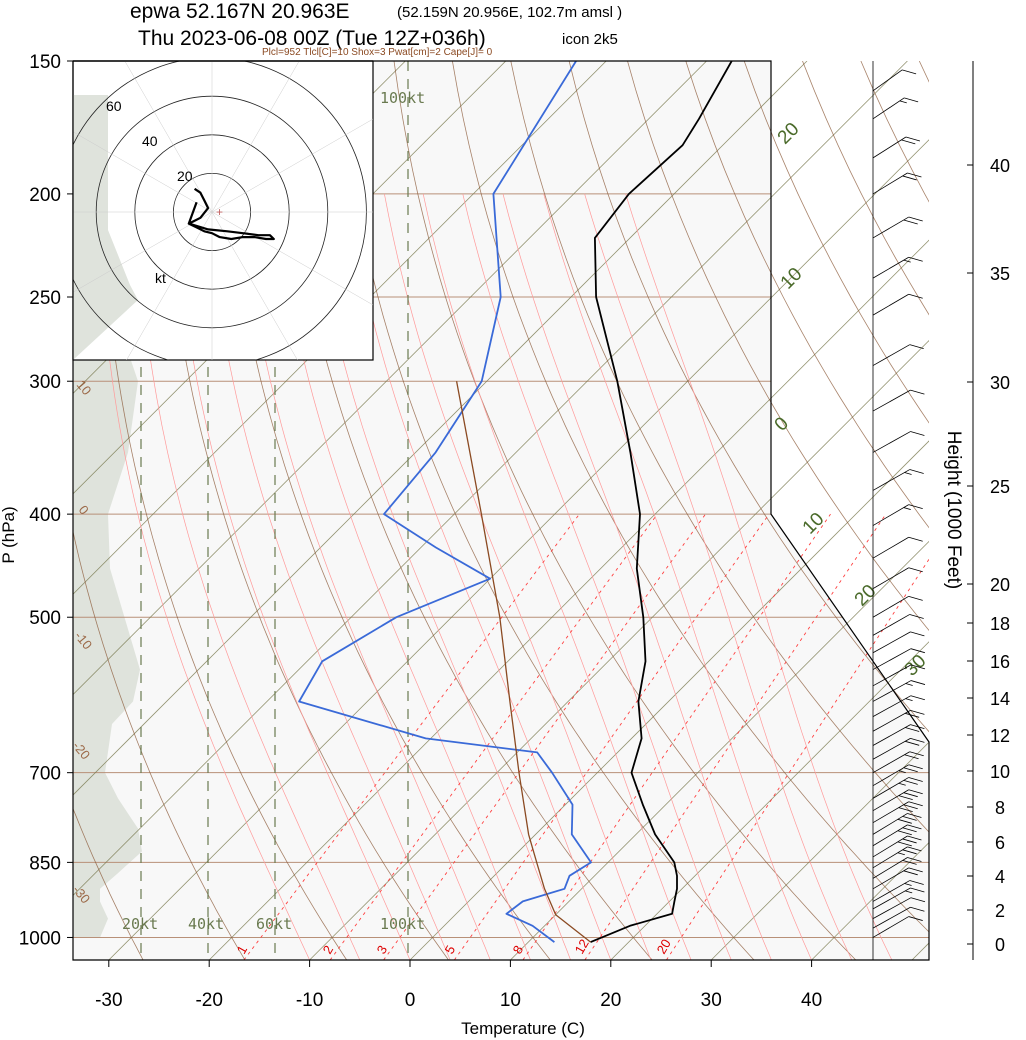 The width and height of the screenshot is (1026, 1040). What do you see at coordinates (509, 12) in the screenshot?
I see `grid-point-info: (52.159N 20.956E, 102.7m amsl )` at bounding box center [509, 12].